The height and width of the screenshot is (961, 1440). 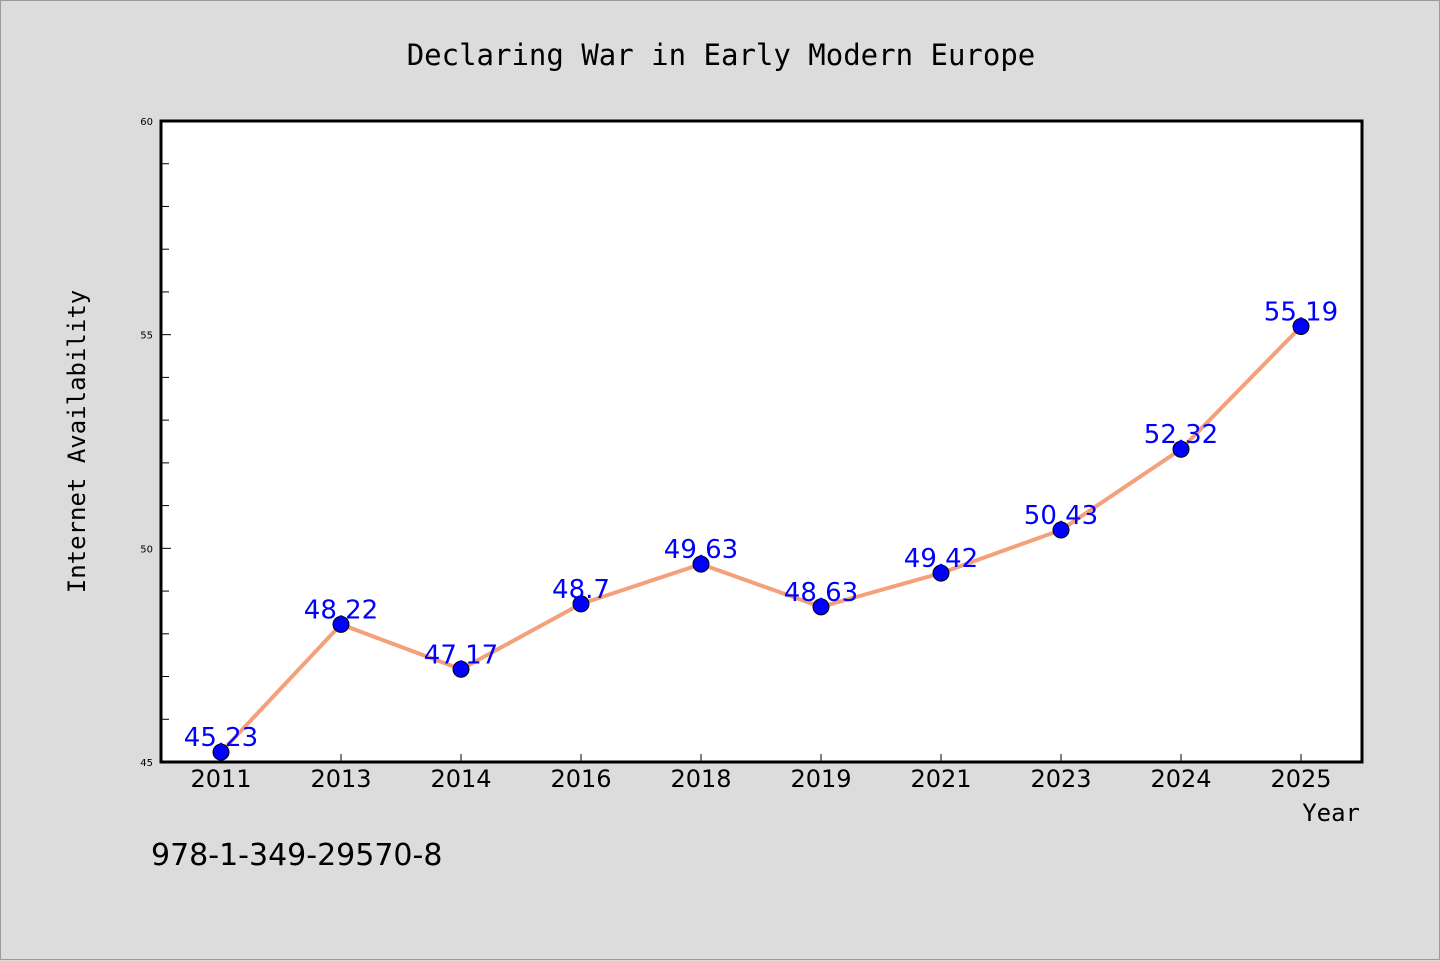 I want to click on y-tick-label: 60, so click(x=146, y=122).